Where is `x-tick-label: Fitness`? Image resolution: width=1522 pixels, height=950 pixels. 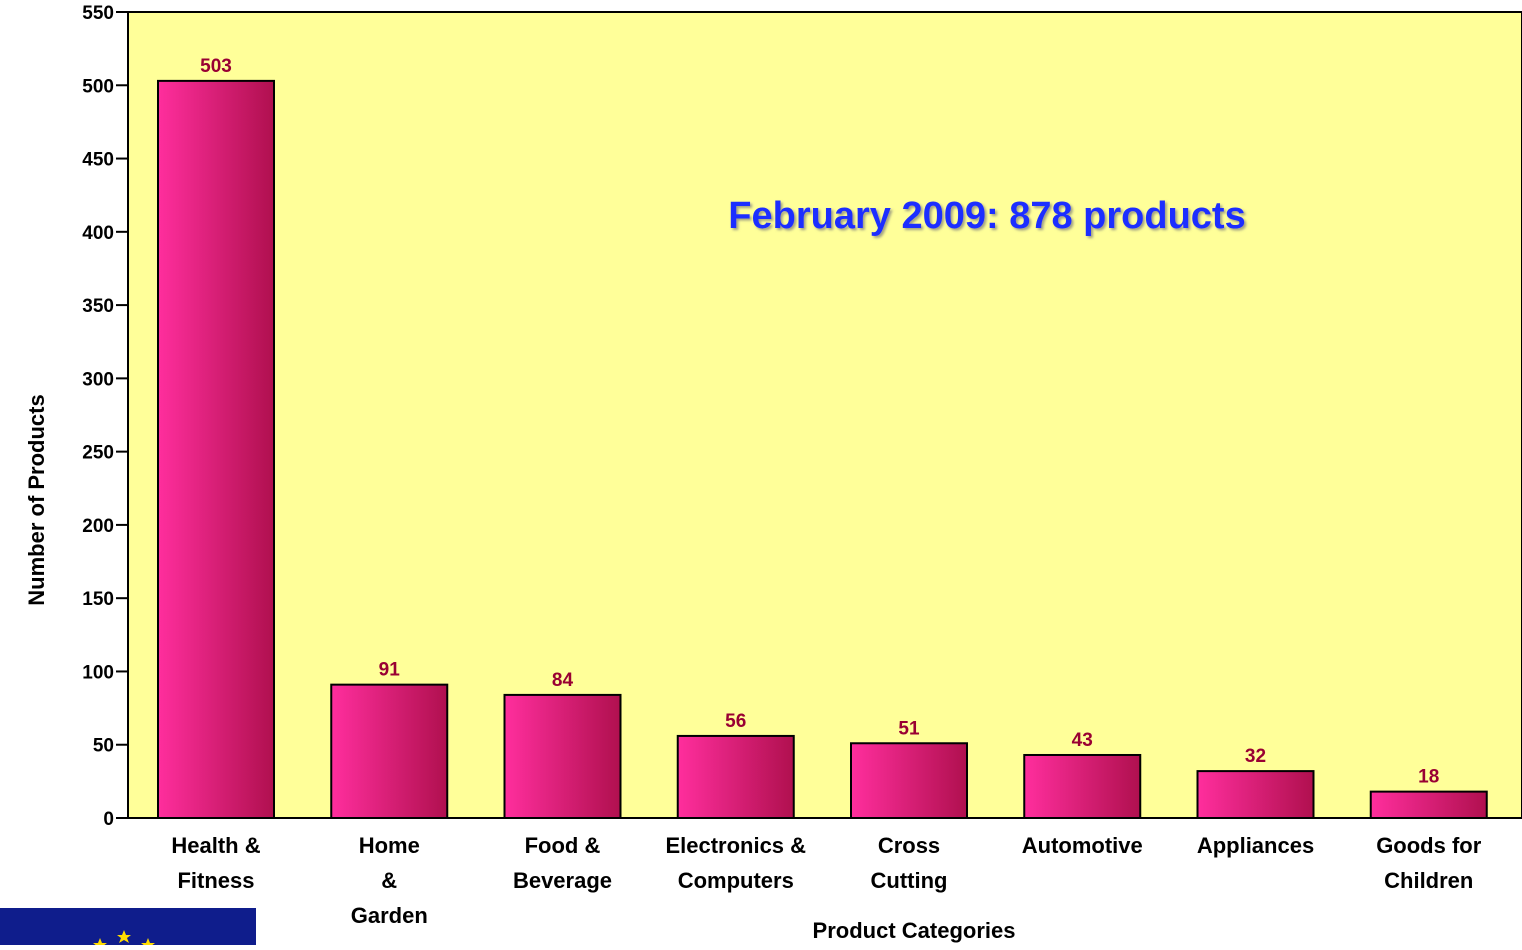 x-tick-label: Fitness is located at coordinates (215, 880).